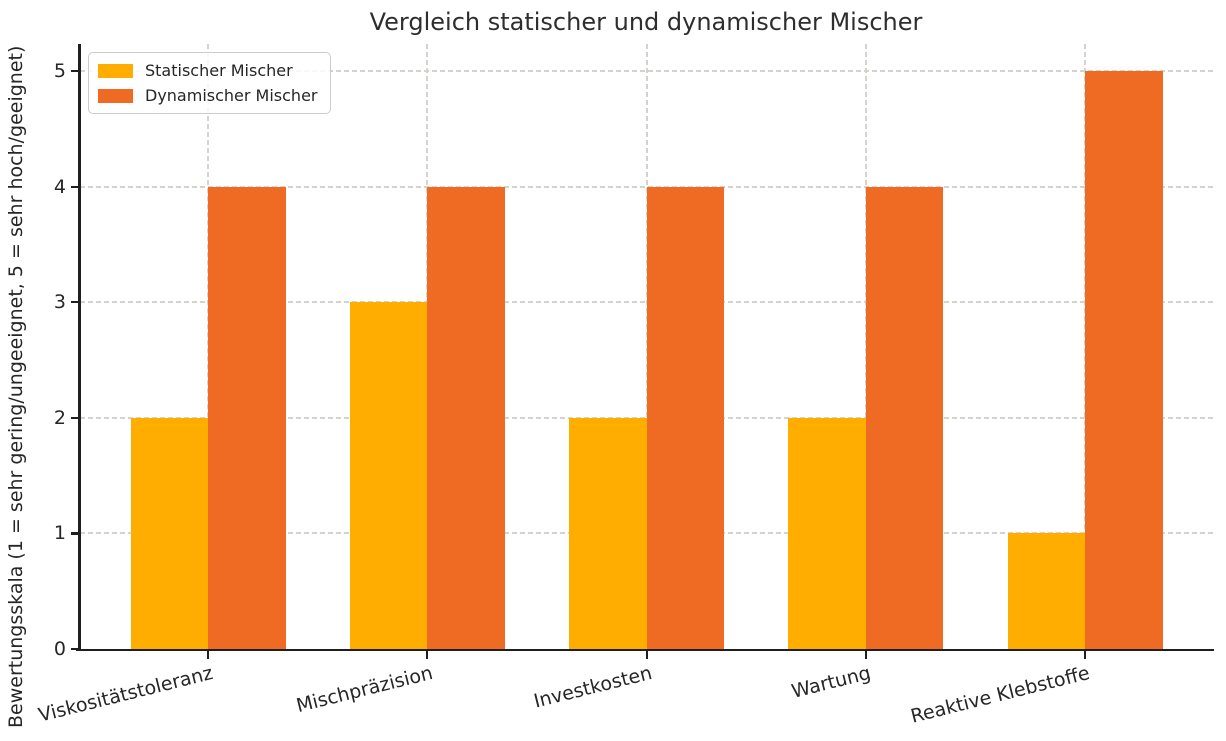  Describe the element at coordinates (59, 649) in the screenshot. I see `y-tick-label: 0` at that location.